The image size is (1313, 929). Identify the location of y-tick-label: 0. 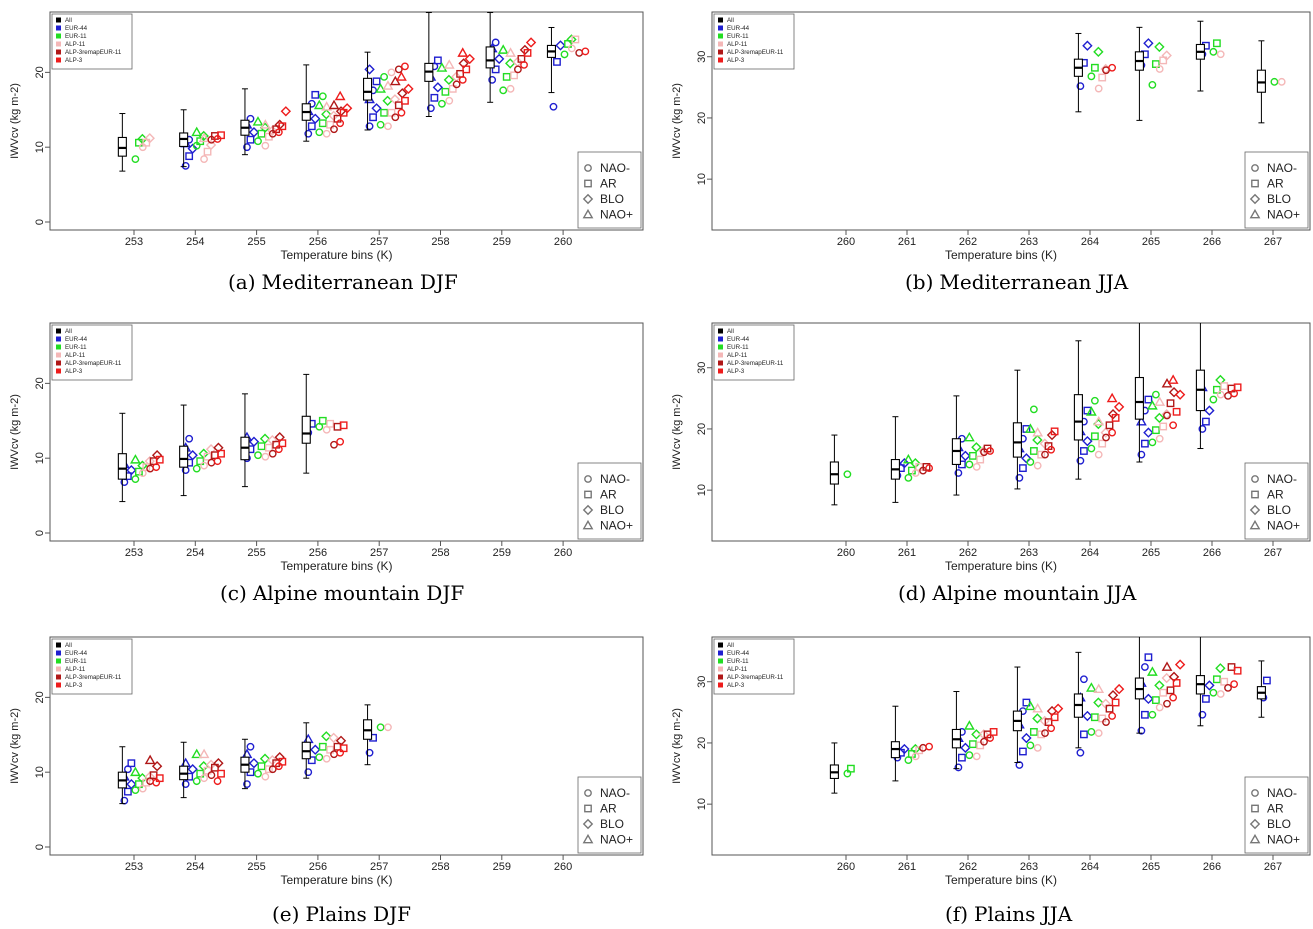
(40, 533).